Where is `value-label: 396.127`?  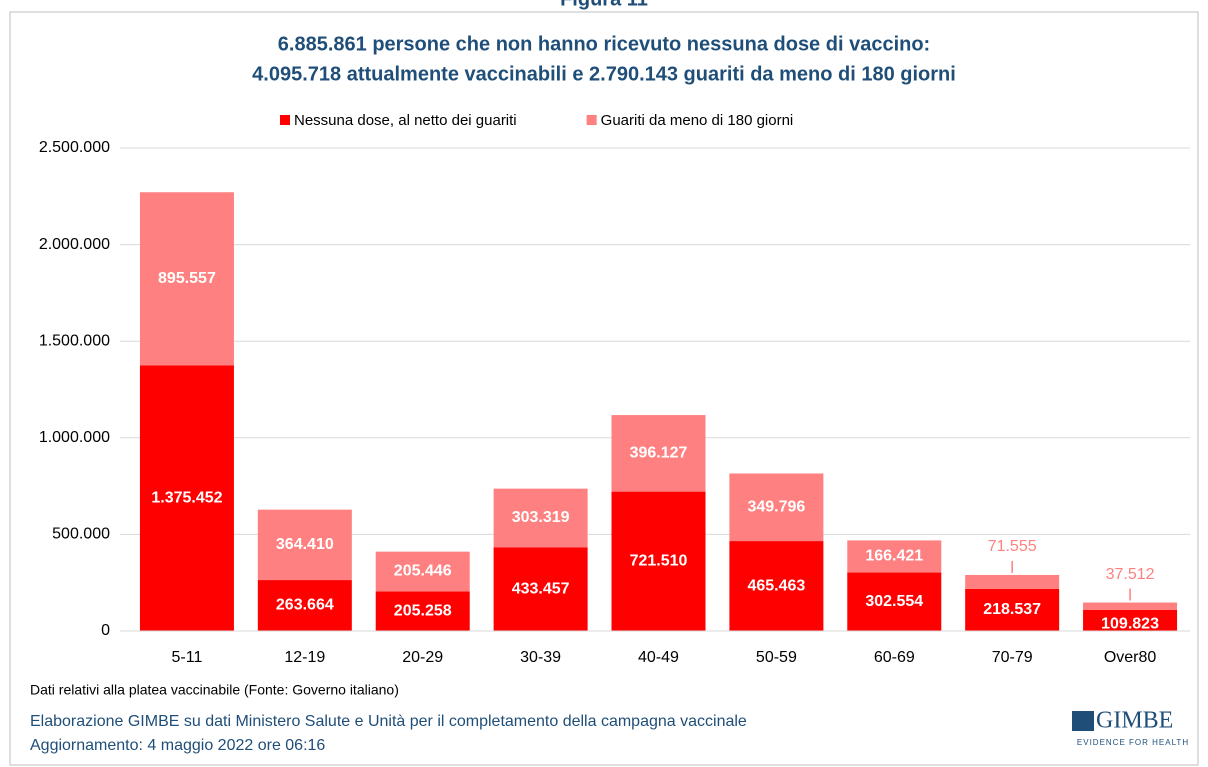 value-label: 396.127 is located at coordinates (659, 453).